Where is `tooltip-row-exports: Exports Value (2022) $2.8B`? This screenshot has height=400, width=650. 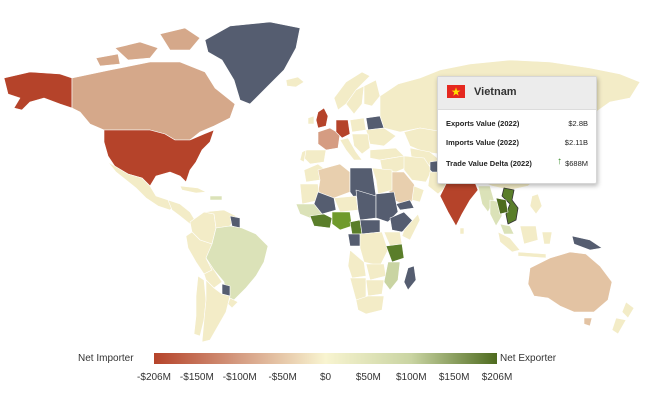
tooltip-row-exports: Exports Value (2022) $2.8B is located at coordinates (517, 125).